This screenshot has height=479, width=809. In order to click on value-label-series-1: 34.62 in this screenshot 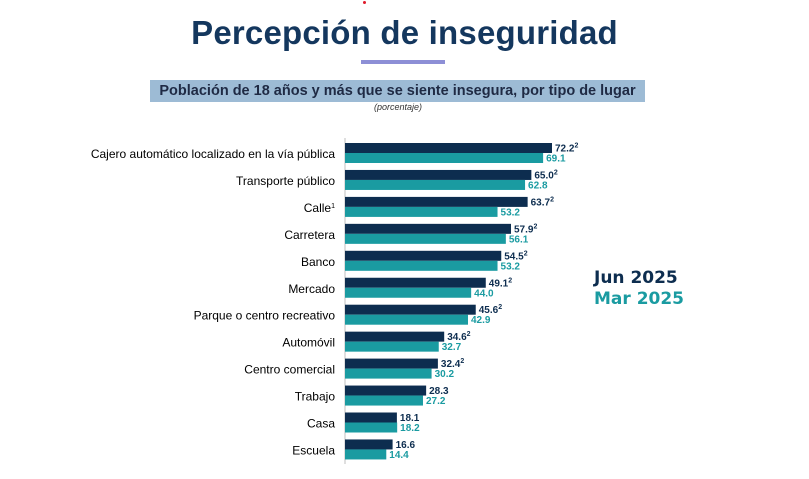, I will do `click(458, 337)`.